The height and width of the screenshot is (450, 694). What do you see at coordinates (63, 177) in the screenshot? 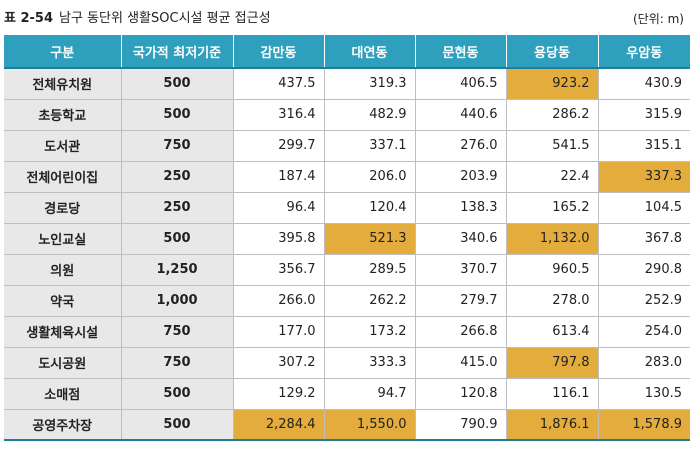
I see `facility-name-cell: 전체어린이집` at bounding box center [63, 177].